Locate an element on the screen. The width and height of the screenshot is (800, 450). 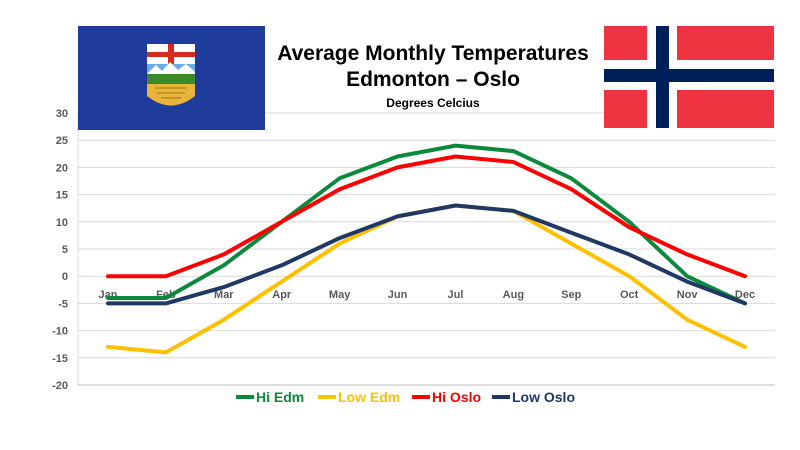
y-tick-label: -15 is located at coordinates (60, 359).